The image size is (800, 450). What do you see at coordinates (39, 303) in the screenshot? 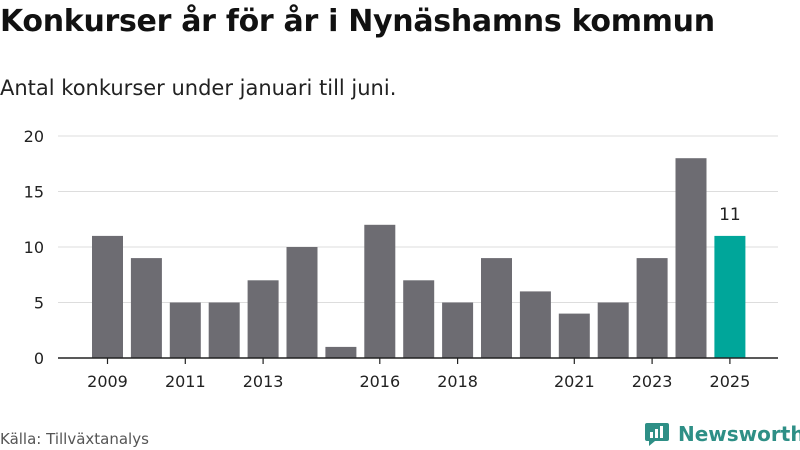
I see `y-tick-label: 5` at bounding box center [39, 303].